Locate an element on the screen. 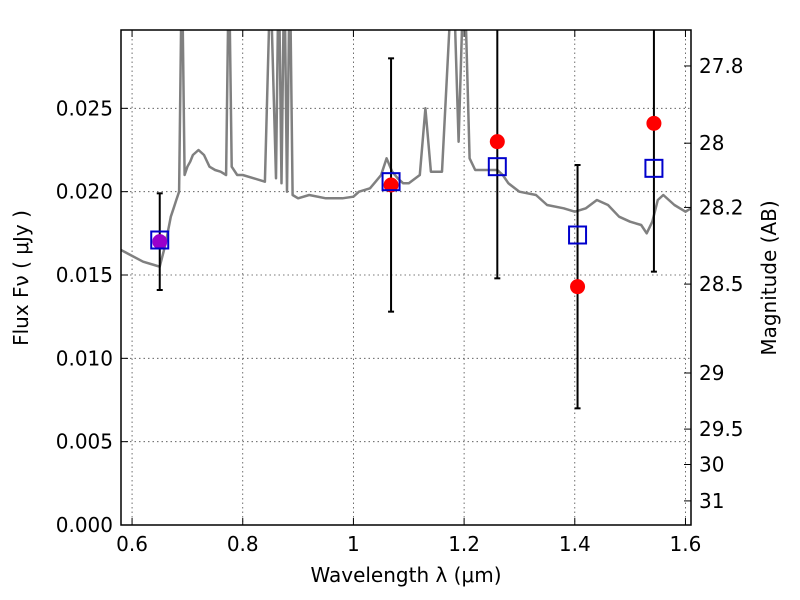 This screenshot has height=600, width=800. y-tick-label: 0.015 is located at coordinates (84, 275).